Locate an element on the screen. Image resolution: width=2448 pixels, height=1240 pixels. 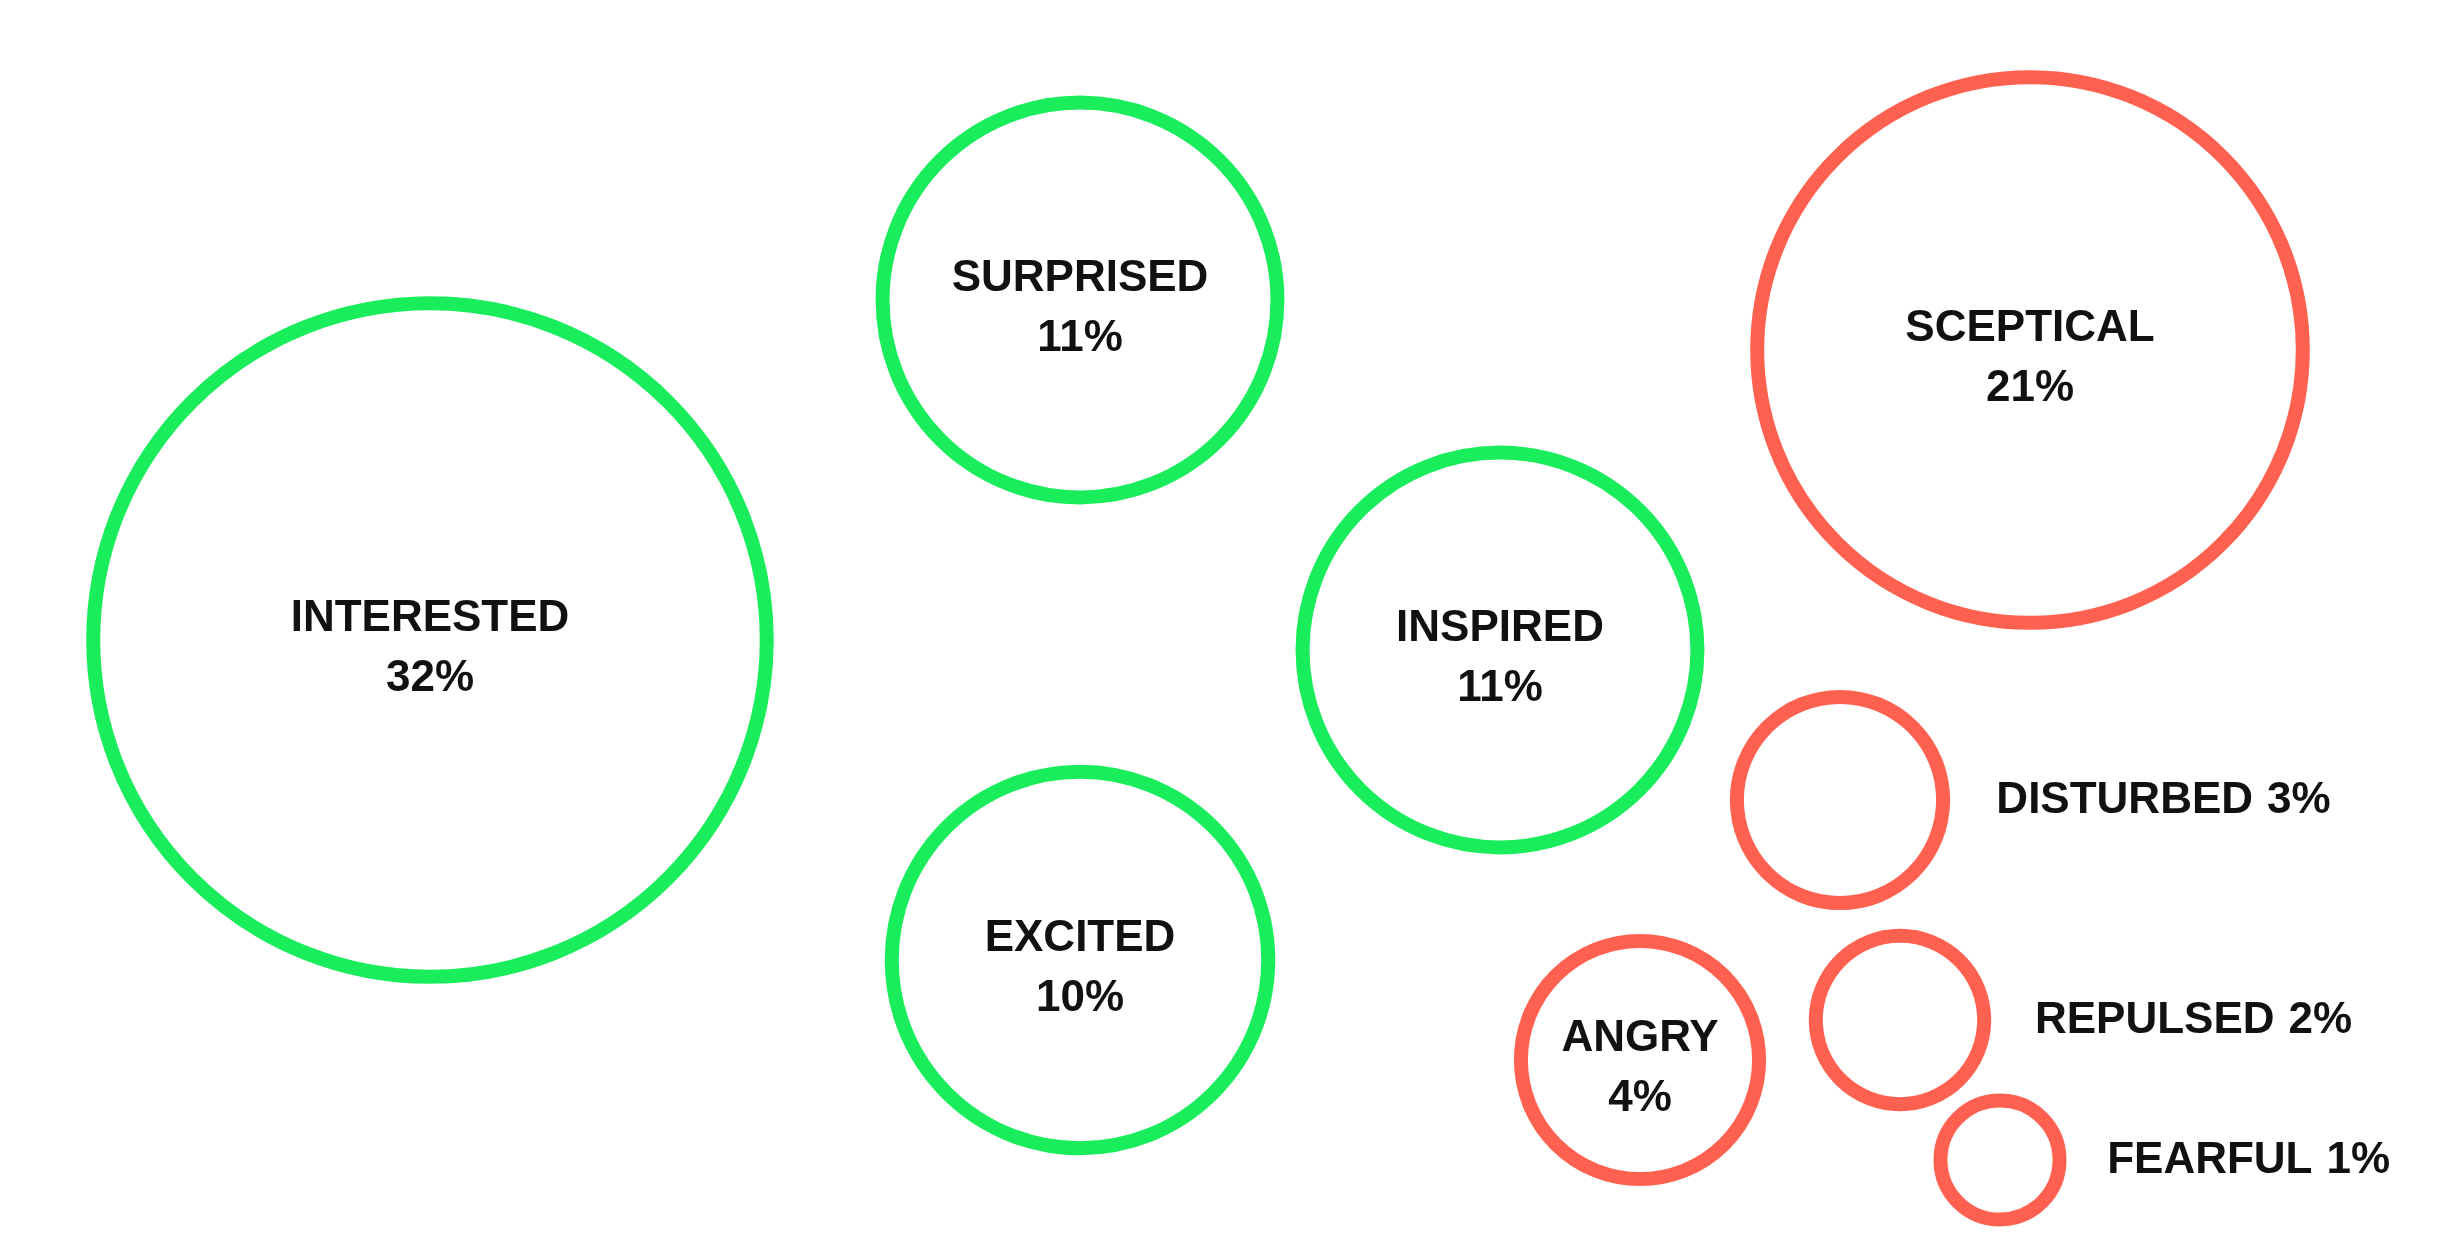
data-label: 3% is located at coordinates (2299, 797).